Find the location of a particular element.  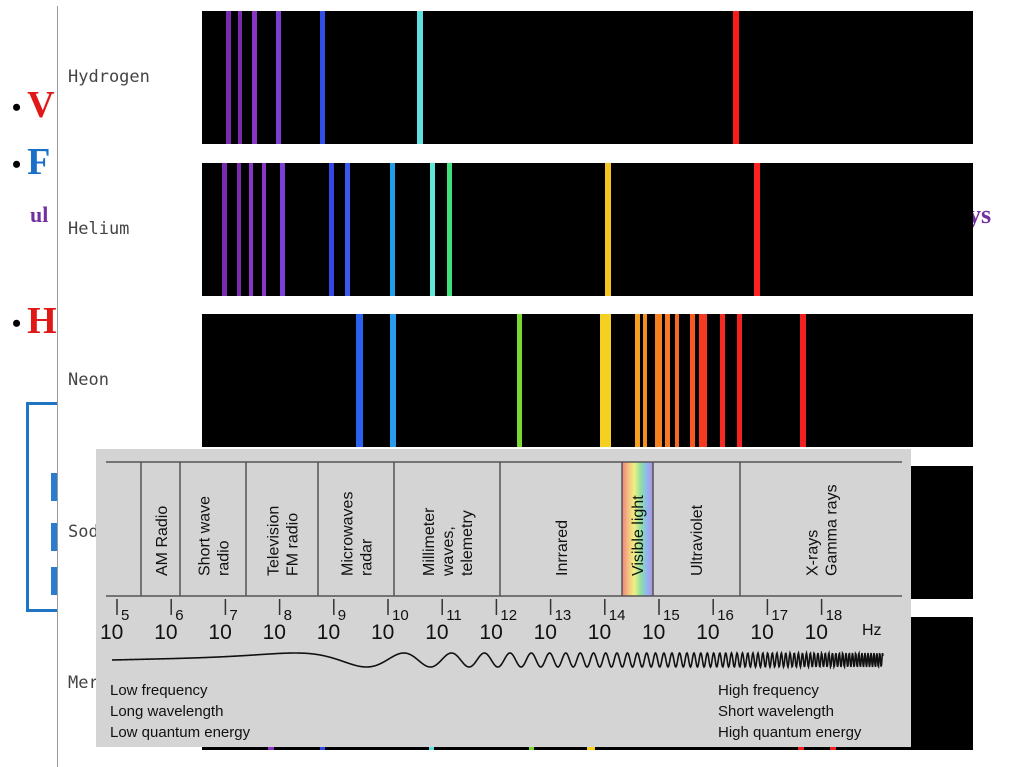

band-label: Ultraviolet is located at coordinates (697, 540).